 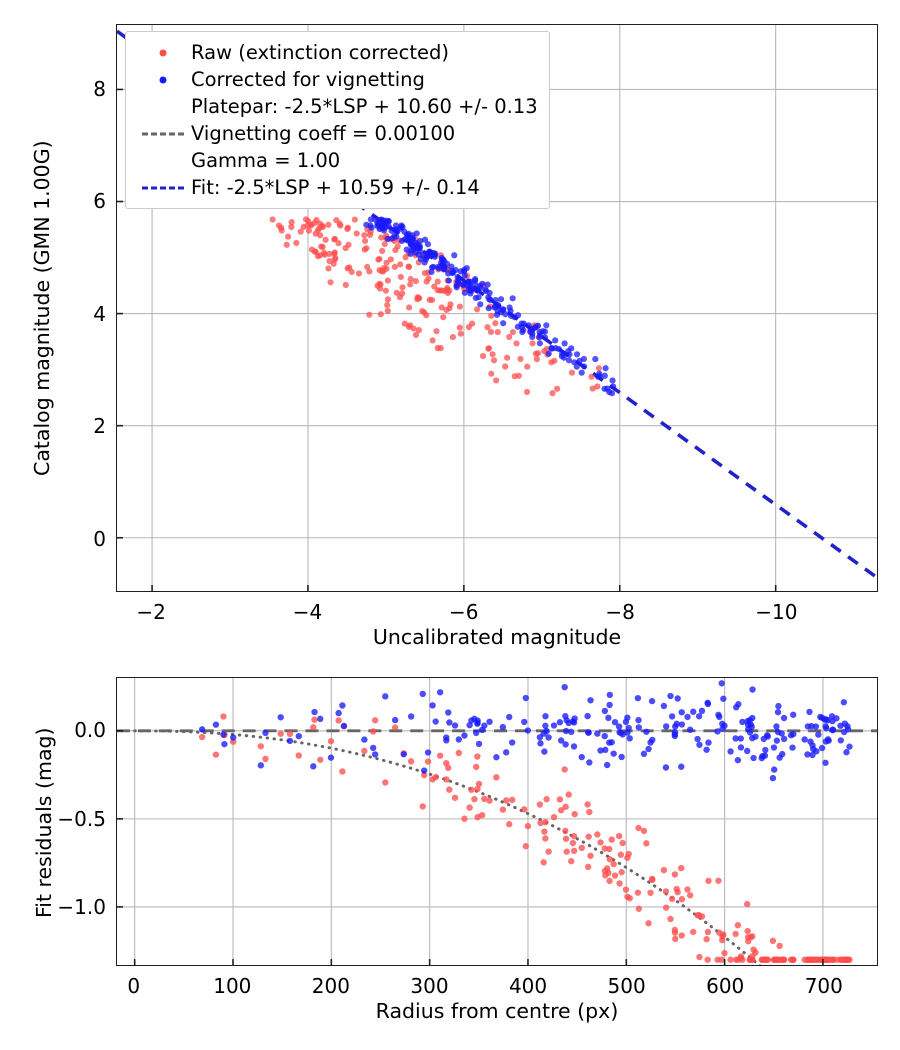 What do you see at coordinates (163, 53) in the screenshot?
I see `legend-raw-marker-icon` at bounding box center [163, 53].